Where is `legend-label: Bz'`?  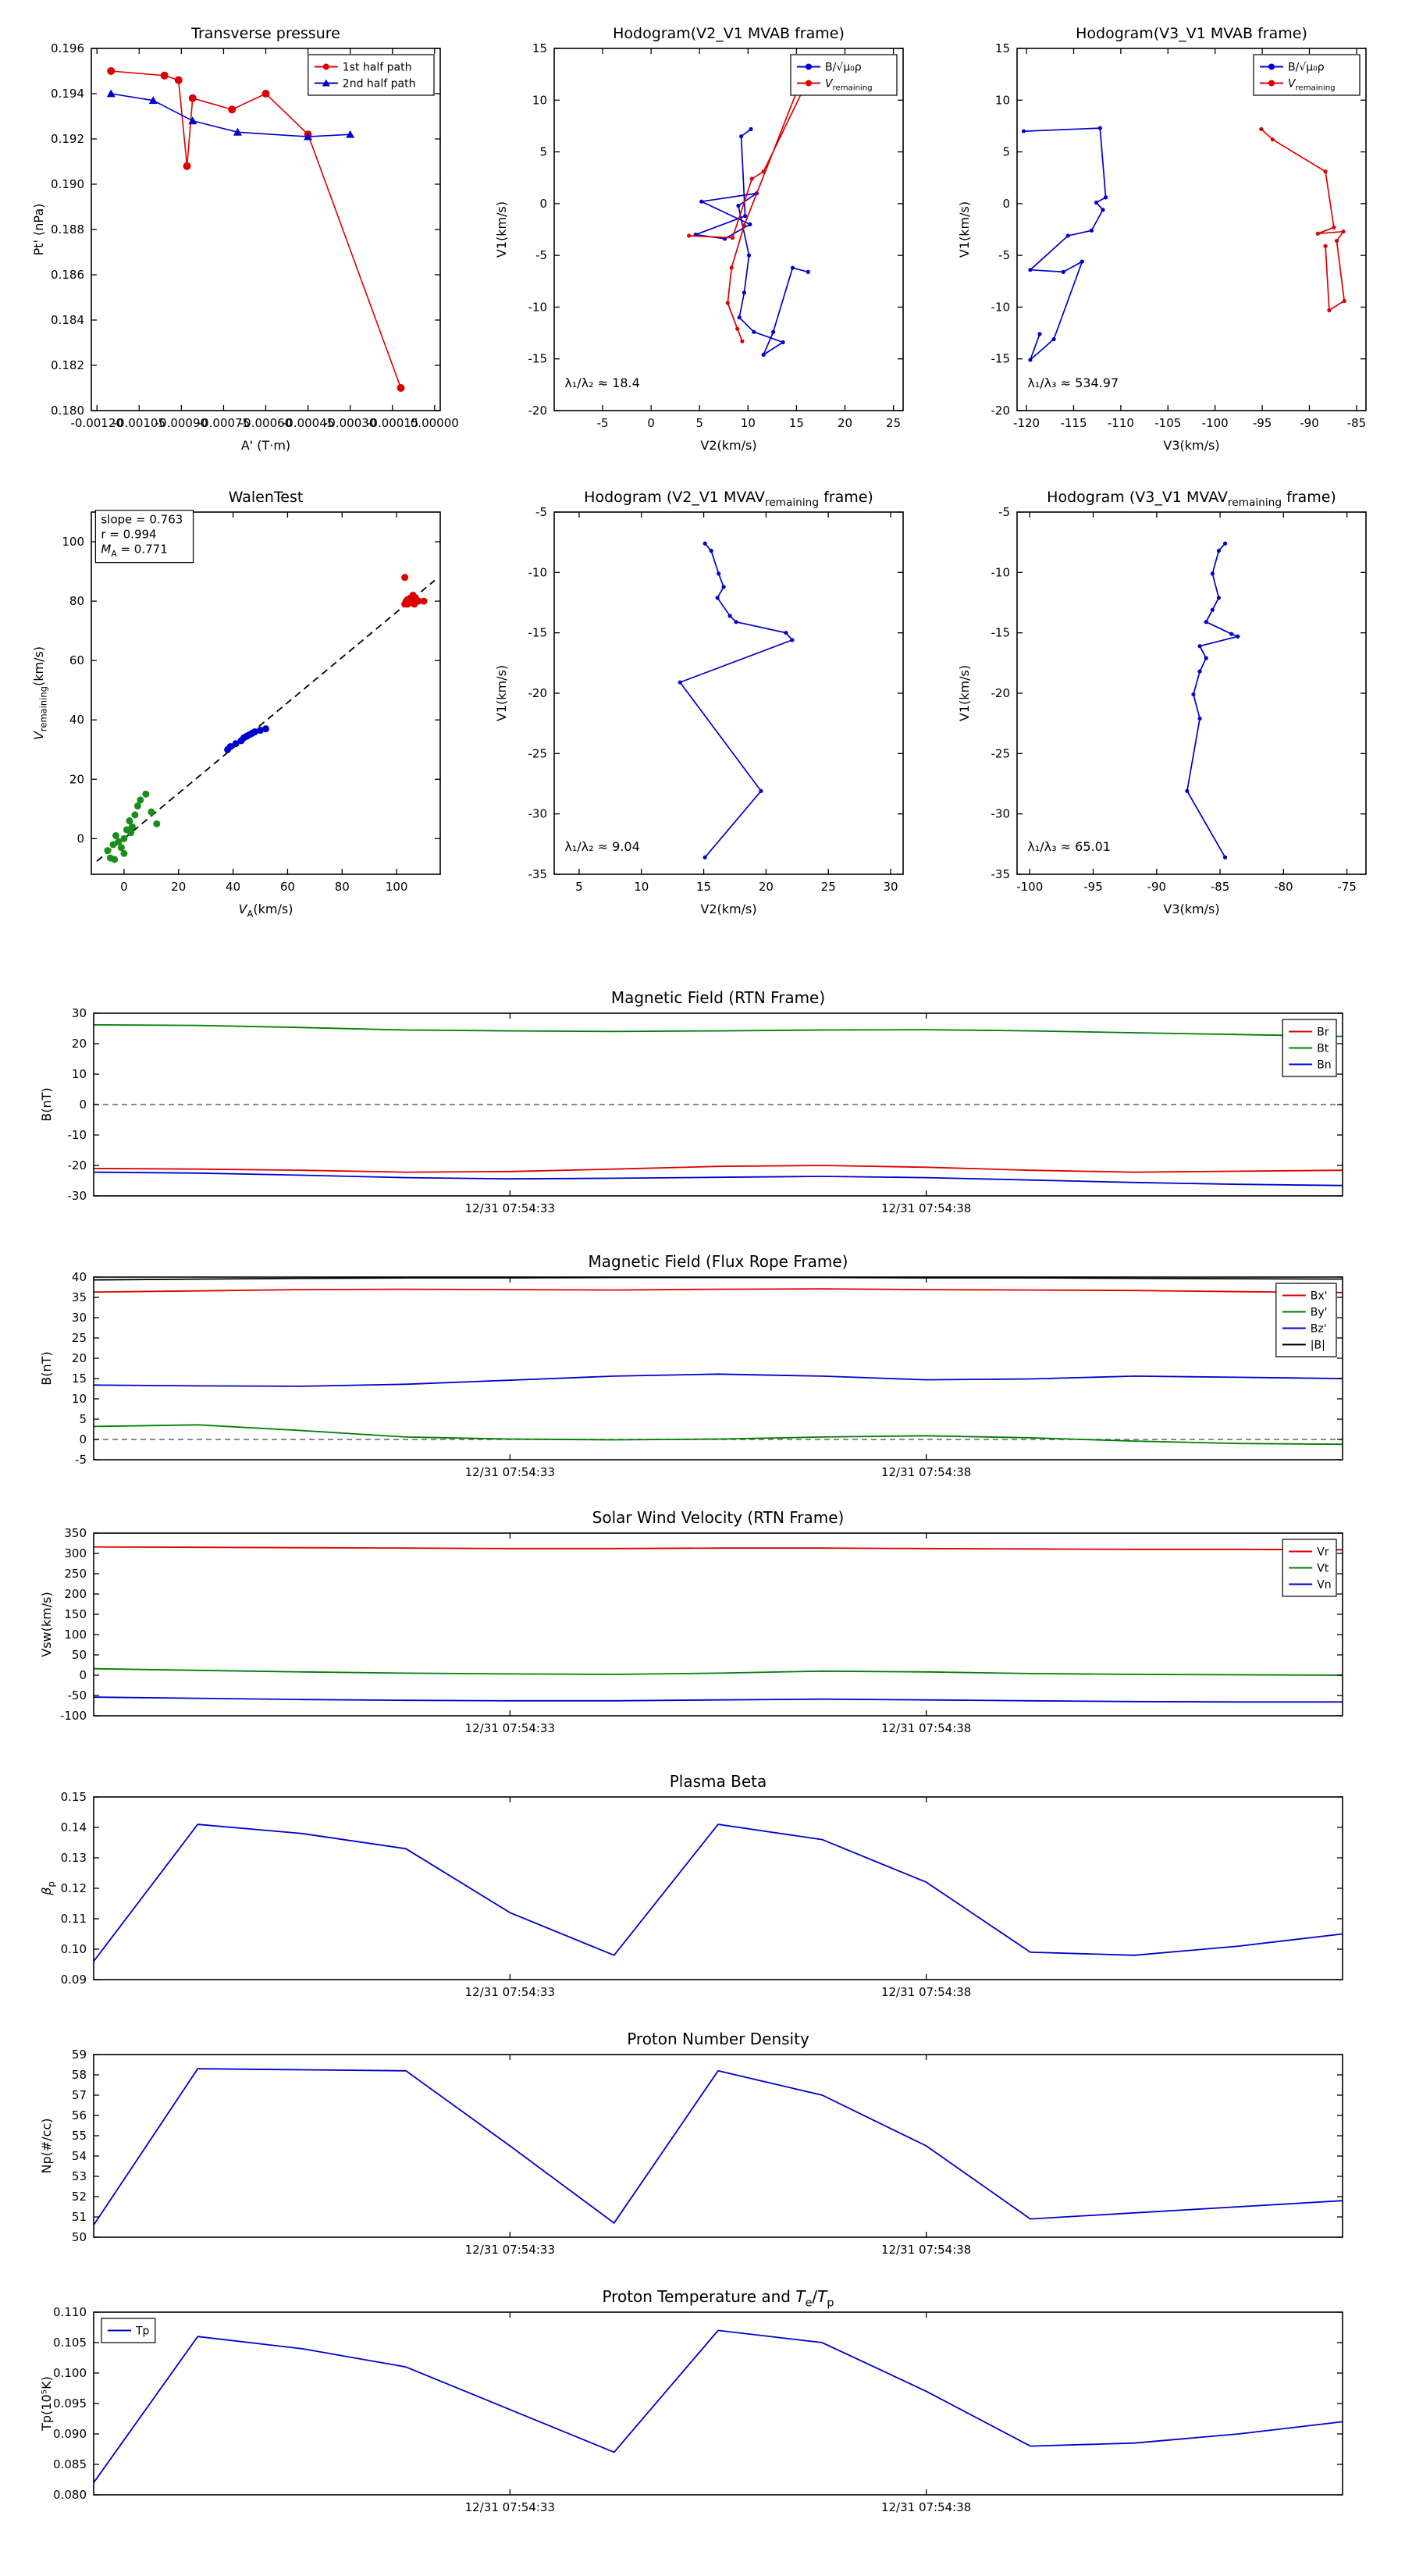
legend-label: Bz' is located at coordinates (1319, 1329).